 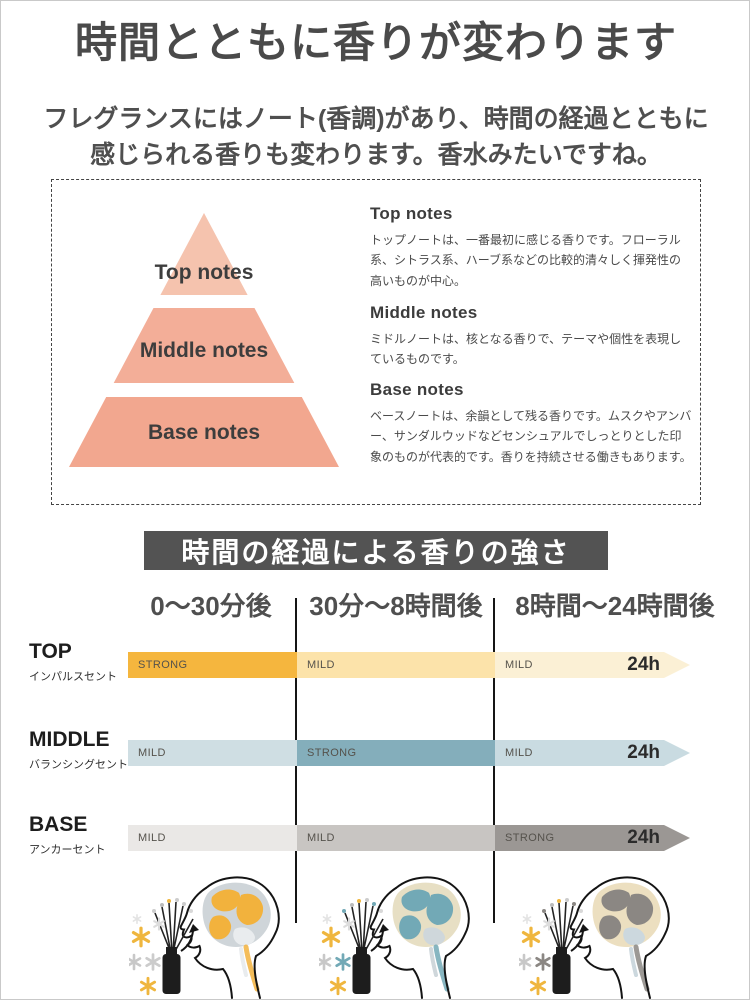 I want to click on middle-24h-label: 24h, so click(x=643, y=752).